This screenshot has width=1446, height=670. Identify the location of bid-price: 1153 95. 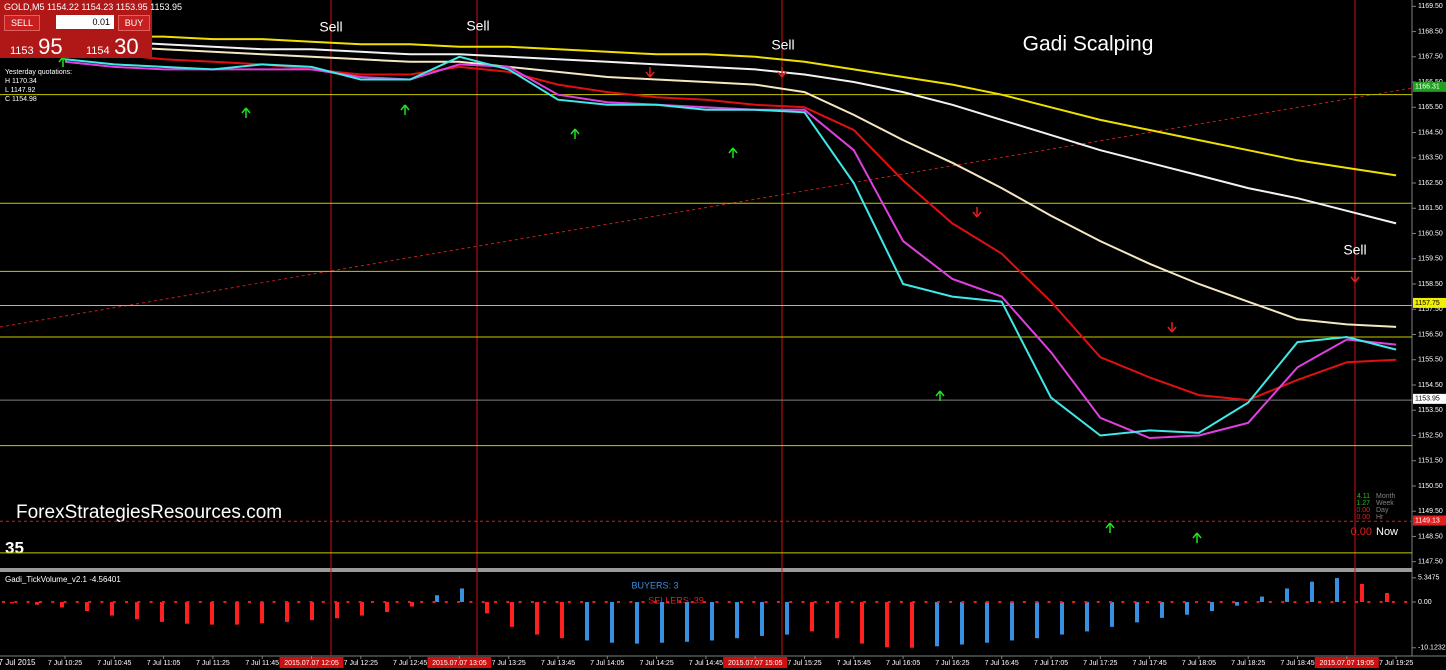
(36, 47).